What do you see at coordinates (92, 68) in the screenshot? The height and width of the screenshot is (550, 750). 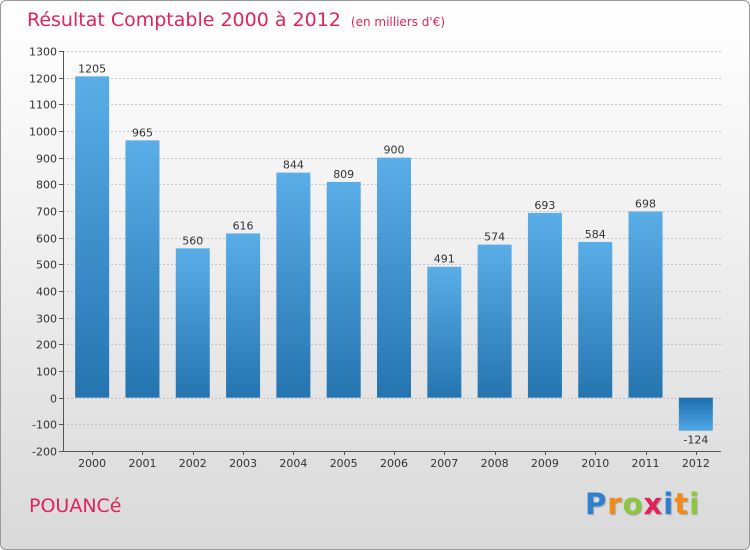 I see `data-label: 1205` at bounding box center [92, 68].